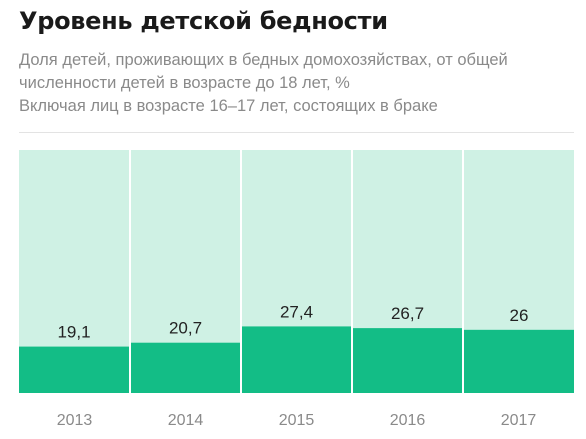 This screenshot has height=439, width=586. I want to click on x-tick-label-2014: 2014, so click(186, 420).